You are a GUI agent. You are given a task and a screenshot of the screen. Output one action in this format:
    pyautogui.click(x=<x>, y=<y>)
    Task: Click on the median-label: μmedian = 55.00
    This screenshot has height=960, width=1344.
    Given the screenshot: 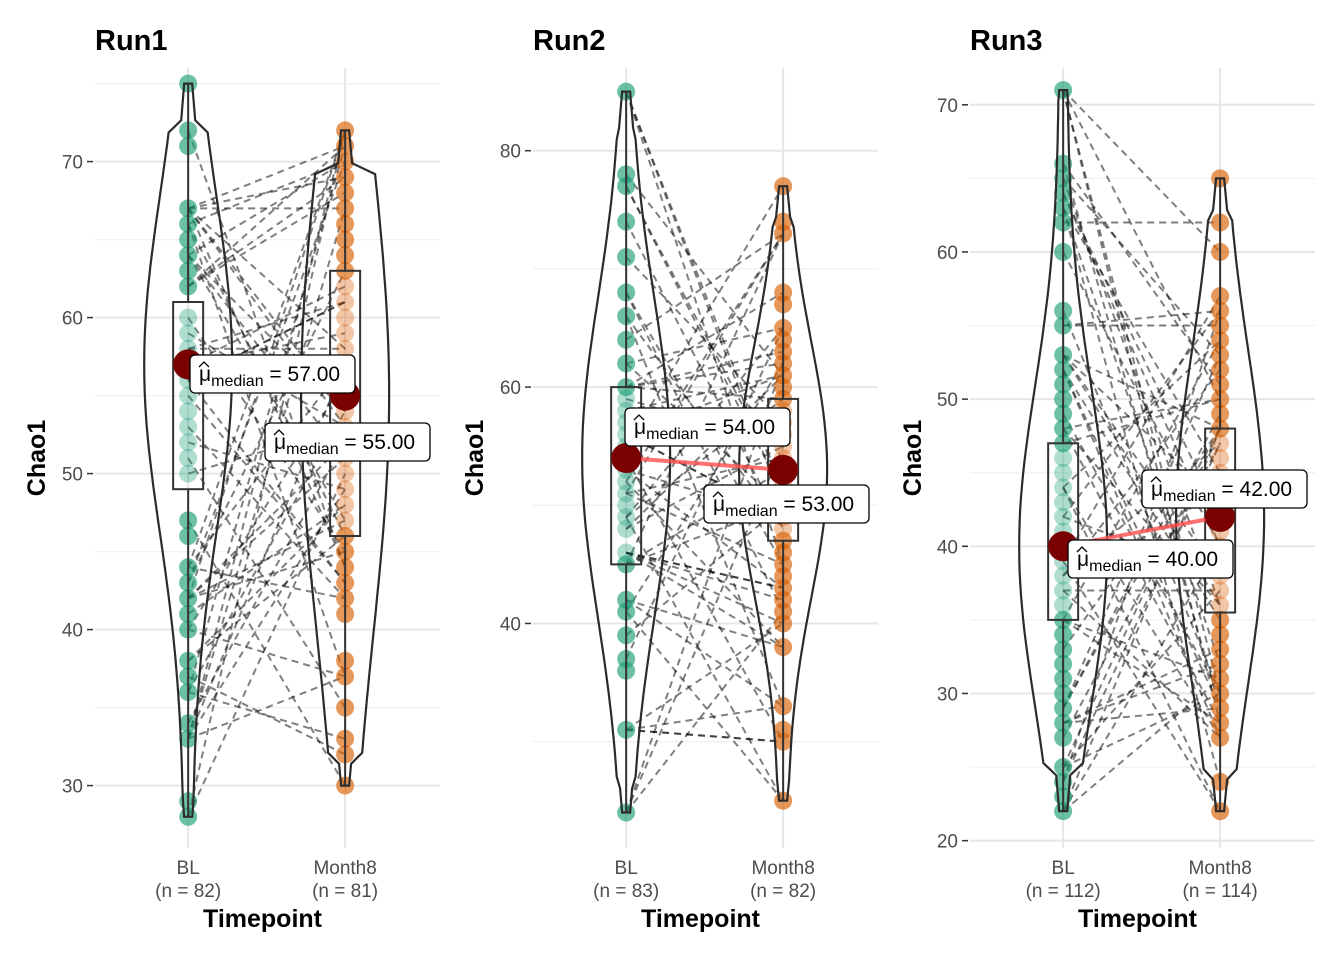 What is the action you would take?
    pyautogui.click(x=347, y=442)
    